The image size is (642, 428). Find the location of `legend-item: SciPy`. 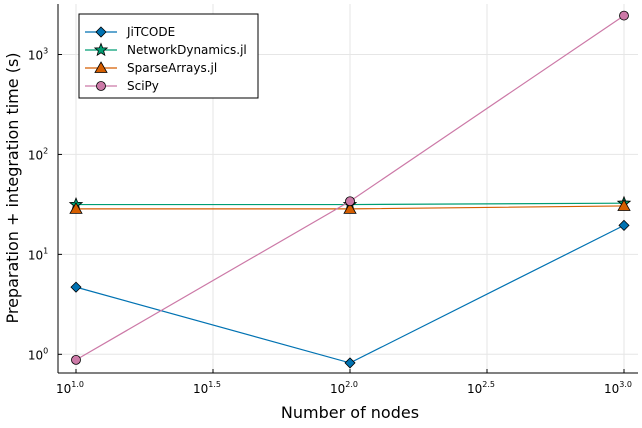

legend-item: SciPy is located at coordinates (122, 86).